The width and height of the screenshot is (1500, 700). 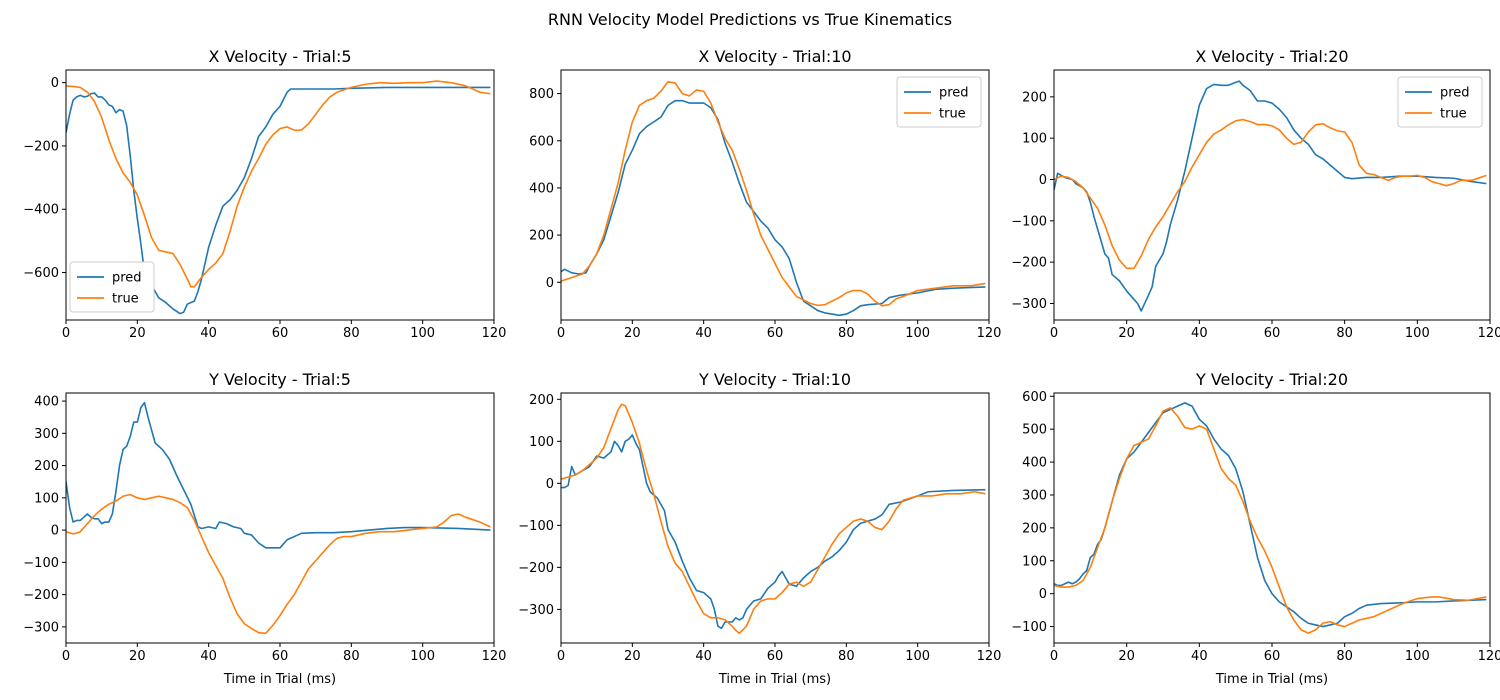 What do you see at coordinates (1034, 430) in the screenshot?
I see `y-tick-label: 500` at bounding box center [1034, 430].